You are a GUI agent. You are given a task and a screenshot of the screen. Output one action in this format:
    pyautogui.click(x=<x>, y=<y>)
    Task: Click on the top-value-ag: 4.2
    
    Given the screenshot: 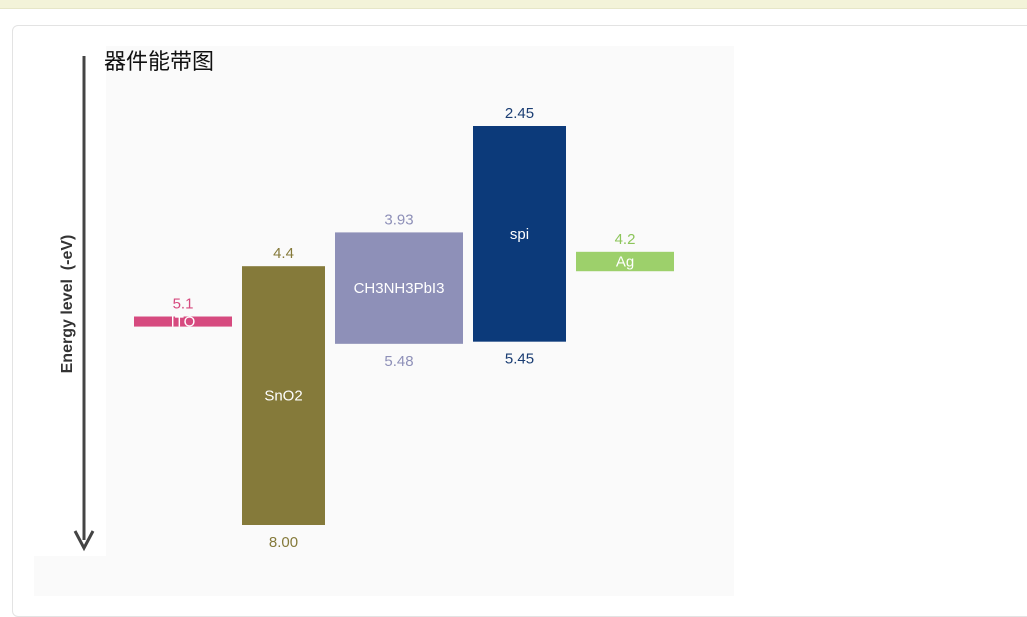 What is the action you would take?
    pyautogui.click(x=625, y=239)
    